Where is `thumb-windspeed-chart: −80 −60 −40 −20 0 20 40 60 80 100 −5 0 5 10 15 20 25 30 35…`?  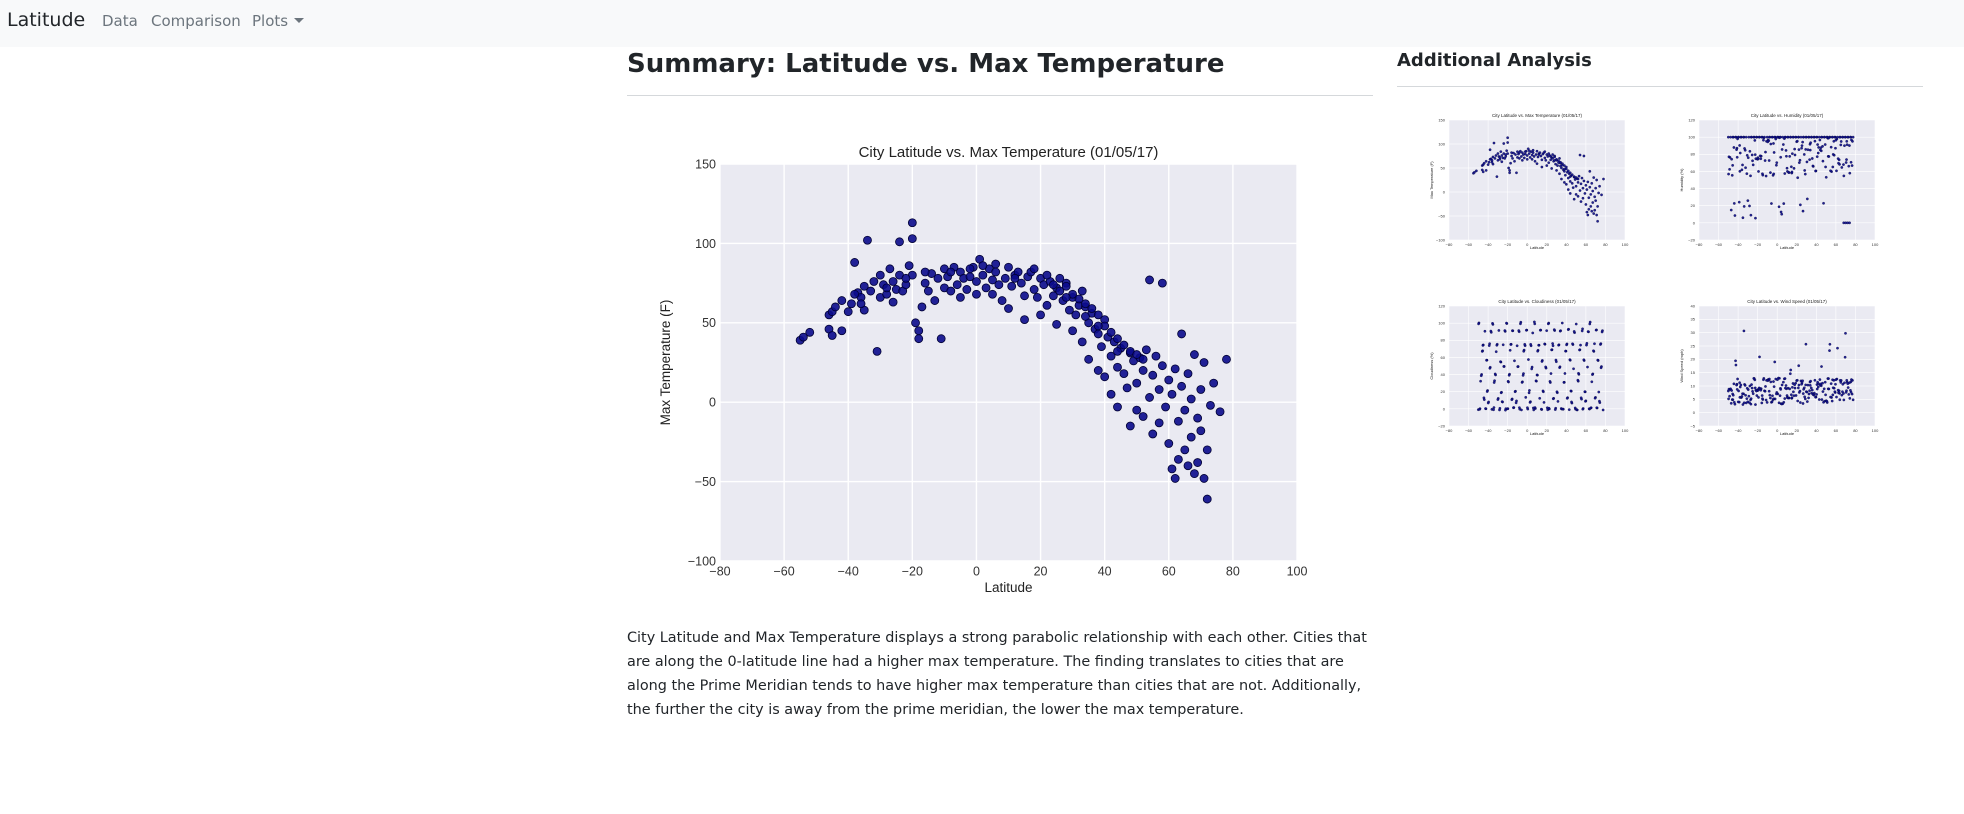
thumb-windspeed-chart: −80 −60 −40 −20 0 20 40 60 80 100 −5 0 5 10 15 20 25 30 35… is located at coordinates (1785, 371).